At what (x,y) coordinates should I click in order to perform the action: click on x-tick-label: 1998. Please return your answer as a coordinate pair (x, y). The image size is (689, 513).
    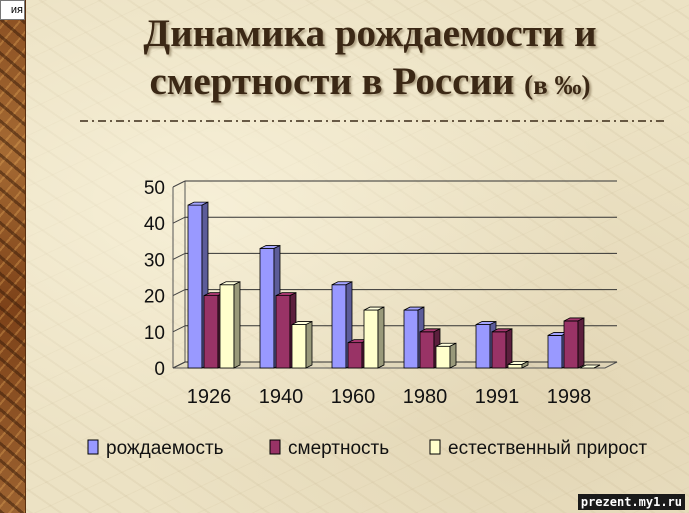
    Looking at the image, I should click on (569, 397).